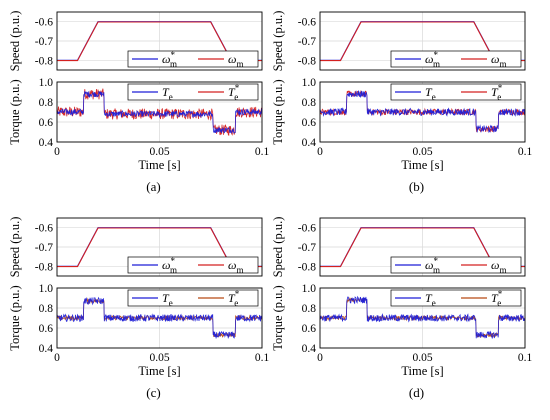  What do you see at coordinates (416, 186) in the screenshot?
I see `panel-caption: (b)` at bounding box center [416, 186].